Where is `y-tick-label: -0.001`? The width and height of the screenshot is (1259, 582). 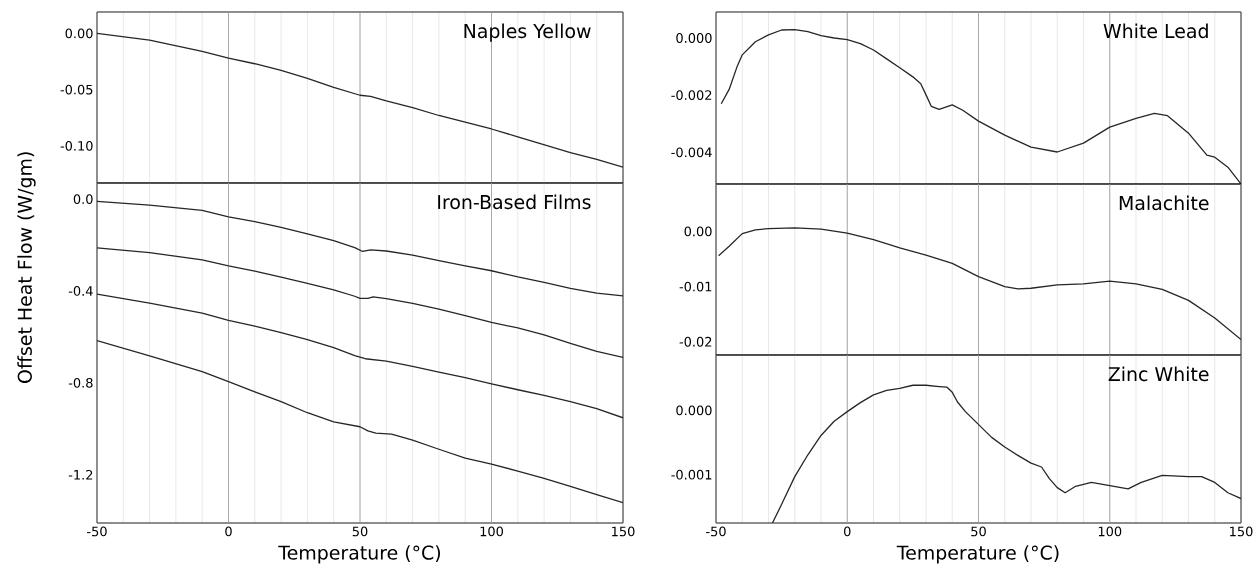 y-tick-label: -0.001 is located at coordinates (691, 474).